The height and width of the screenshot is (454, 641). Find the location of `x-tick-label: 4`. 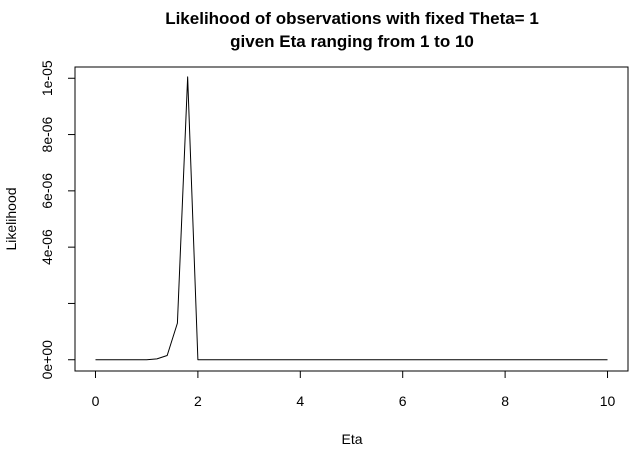

x-tick-label: 4 is located at coordinates (300, 401).